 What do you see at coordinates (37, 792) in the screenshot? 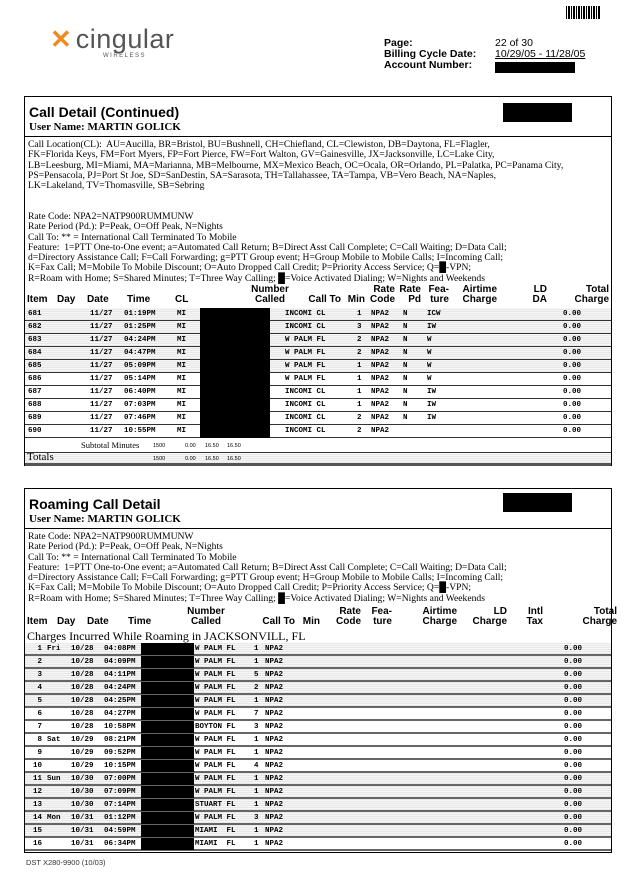
I see `cell-item: 12` at bounding box center [37, 792].